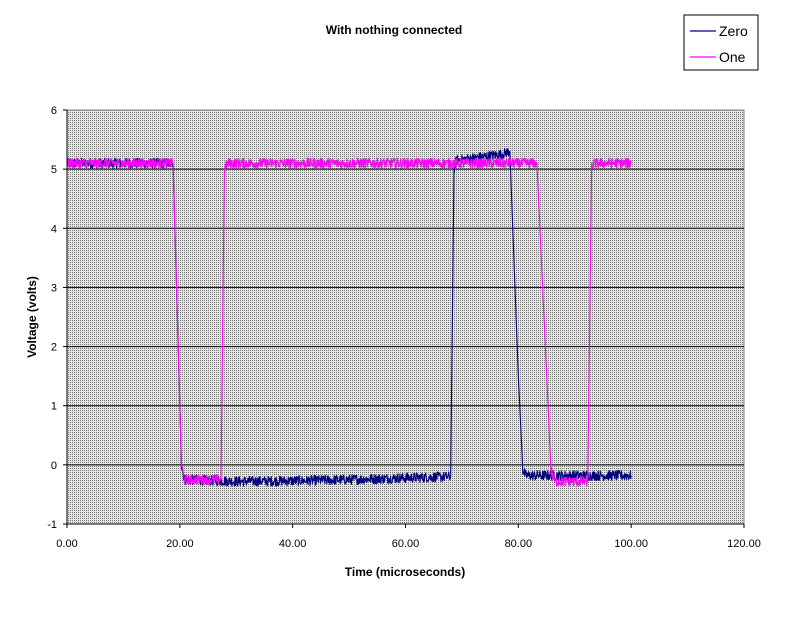 The image size is (788, 630). What do you see at coordinates (744, 544) in the screenshot?
I see `x-tick-label: 120.00` at bounding box center [744, 544].